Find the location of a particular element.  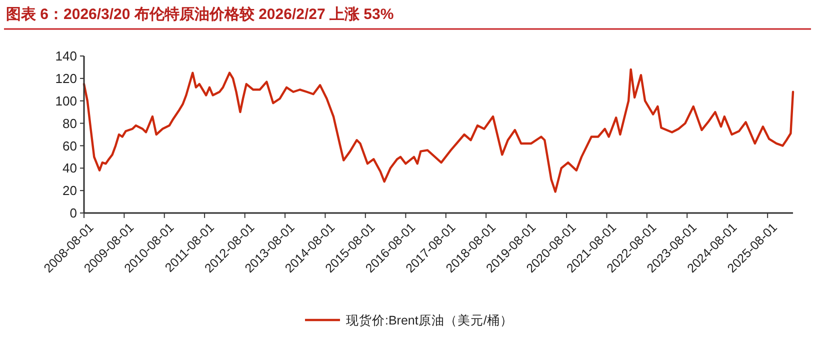

chart-title: 图表 6：2026/3/20 布伦特原油价格较 2026/2/27 上涨 53% is located at coordinates (200, 14).